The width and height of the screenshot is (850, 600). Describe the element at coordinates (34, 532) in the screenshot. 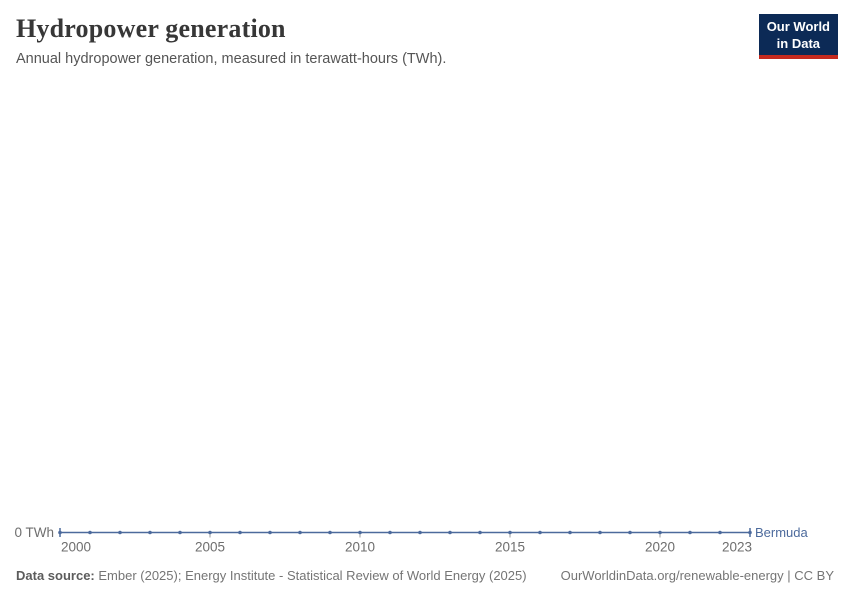

I see `y-axis-tick-label: 0 TWh` at that location.